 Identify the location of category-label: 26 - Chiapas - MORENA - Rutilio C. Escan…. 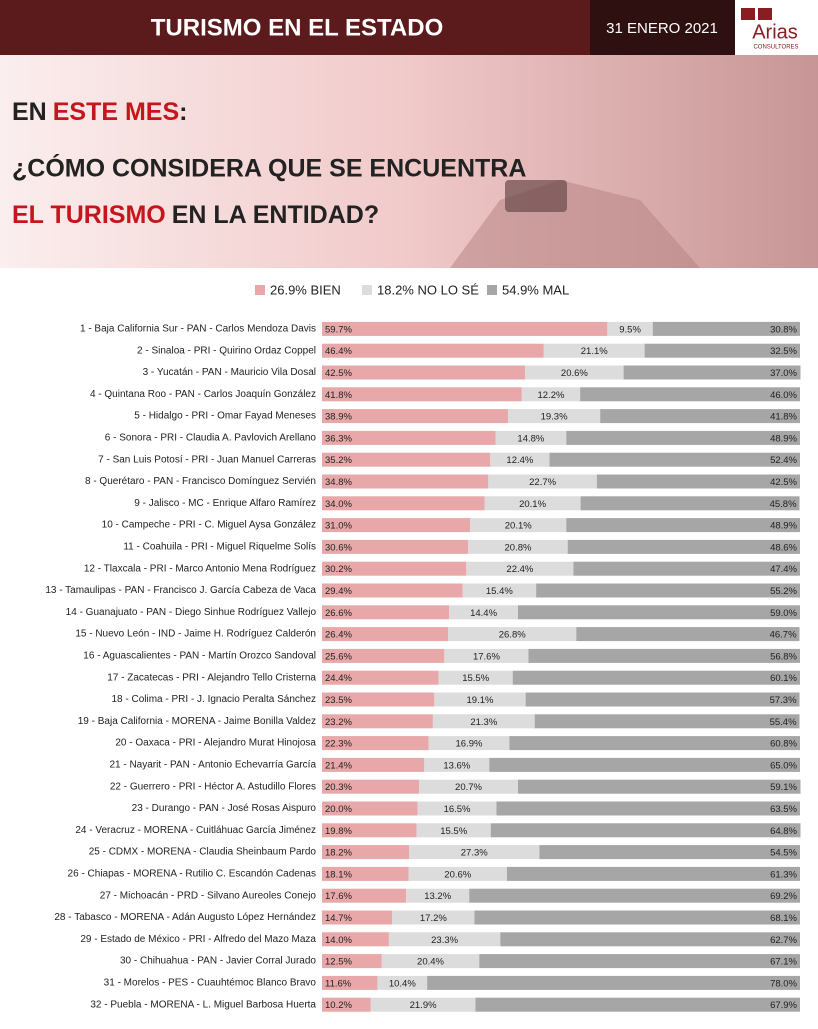
(192, 874).